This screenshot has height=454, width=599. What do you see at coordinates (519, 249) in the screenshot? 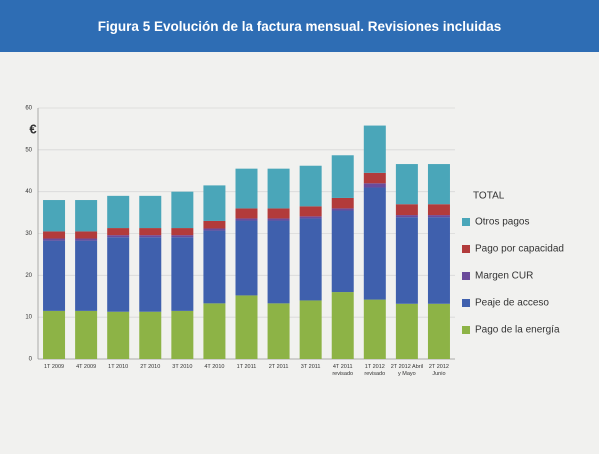
I see `legend-label: Pago por capacidad` at bounding box center [519, 249].